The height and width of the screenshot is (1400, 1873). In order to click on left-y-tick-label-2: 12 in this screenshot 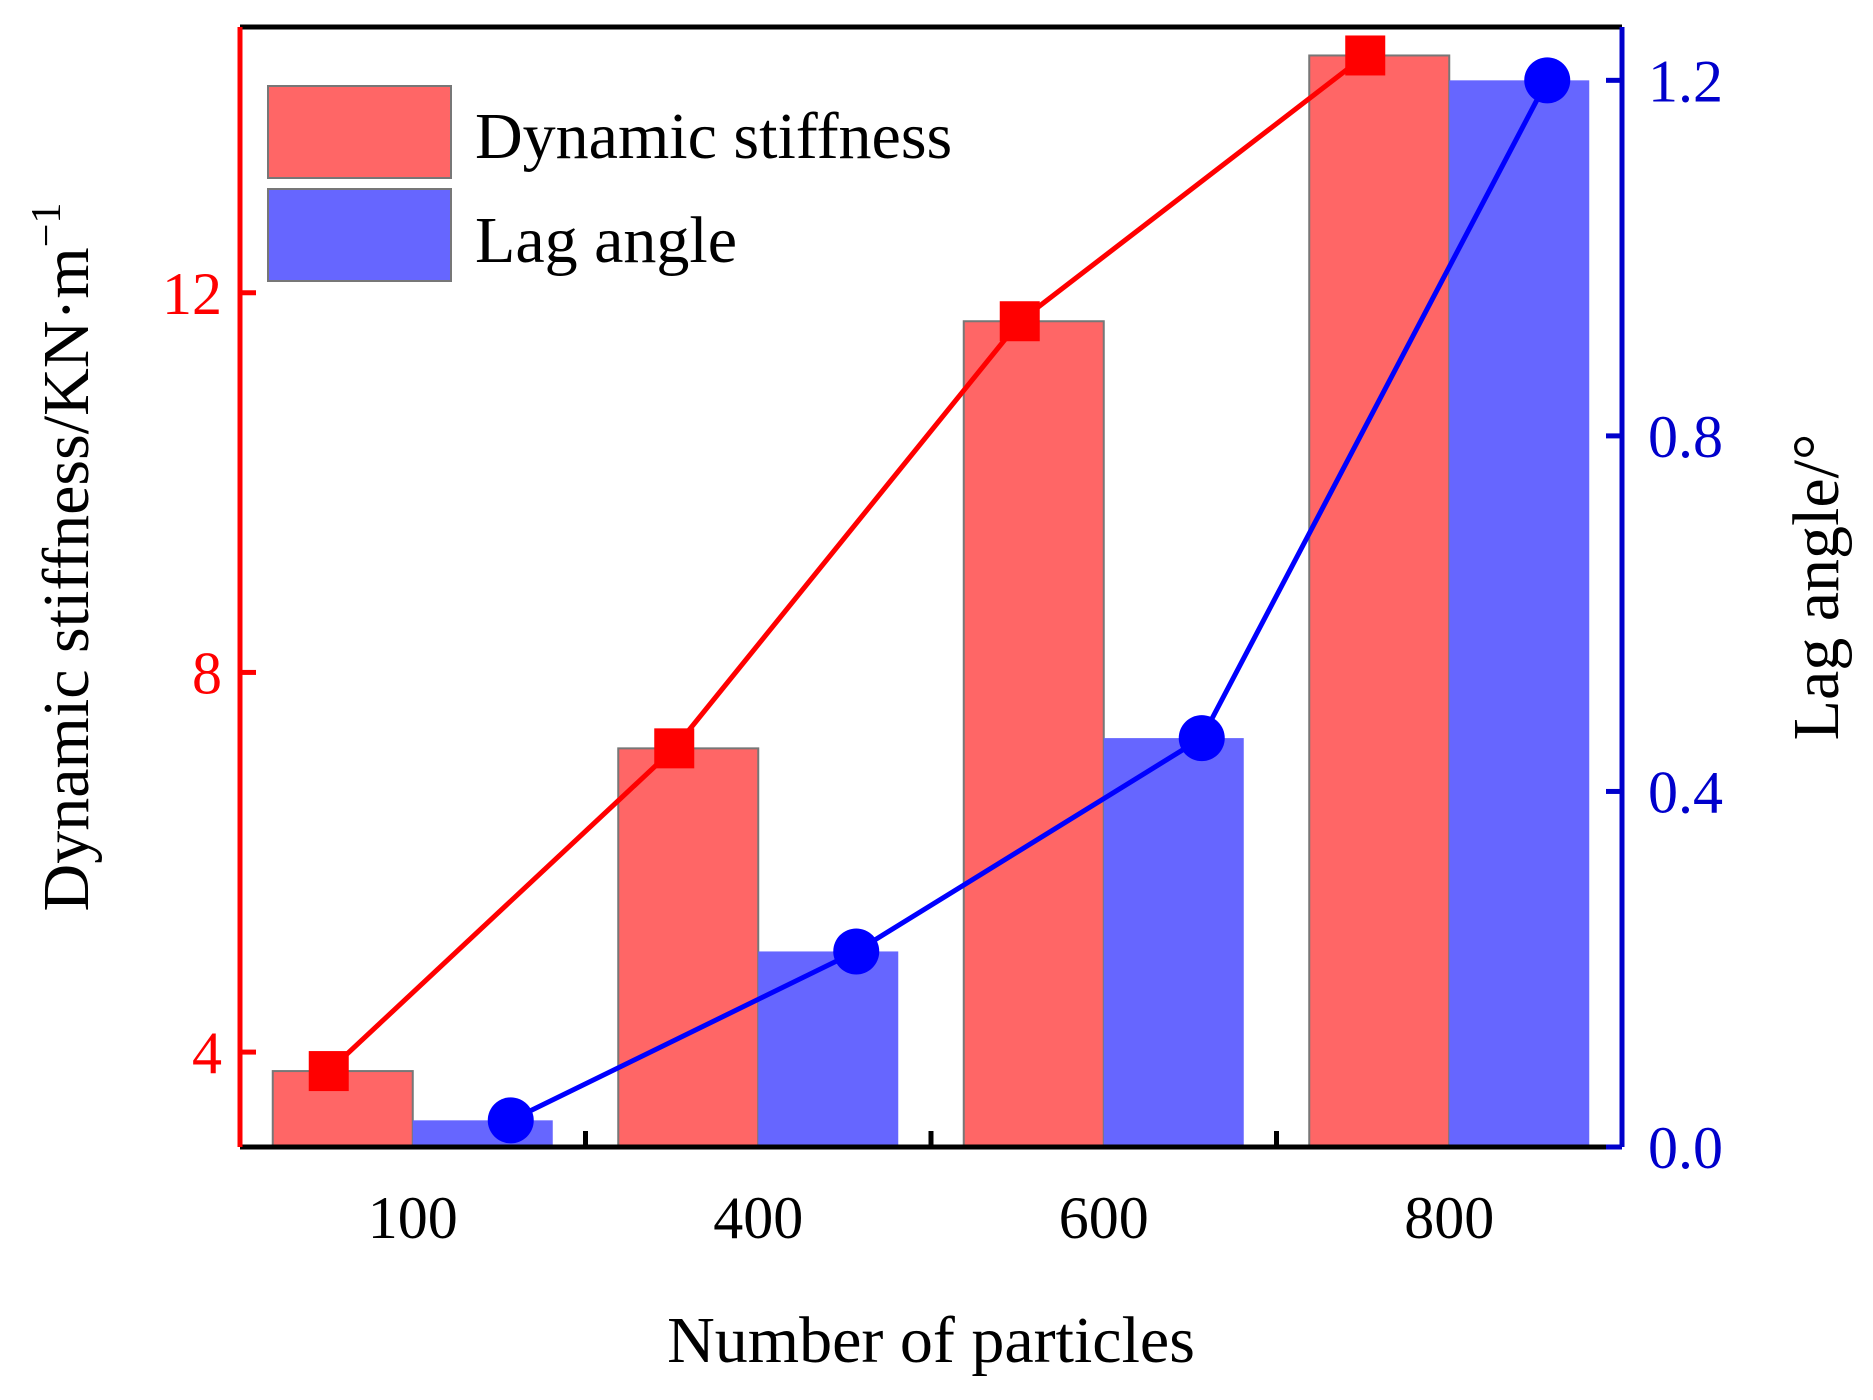, I will do `click(192, 294)`.